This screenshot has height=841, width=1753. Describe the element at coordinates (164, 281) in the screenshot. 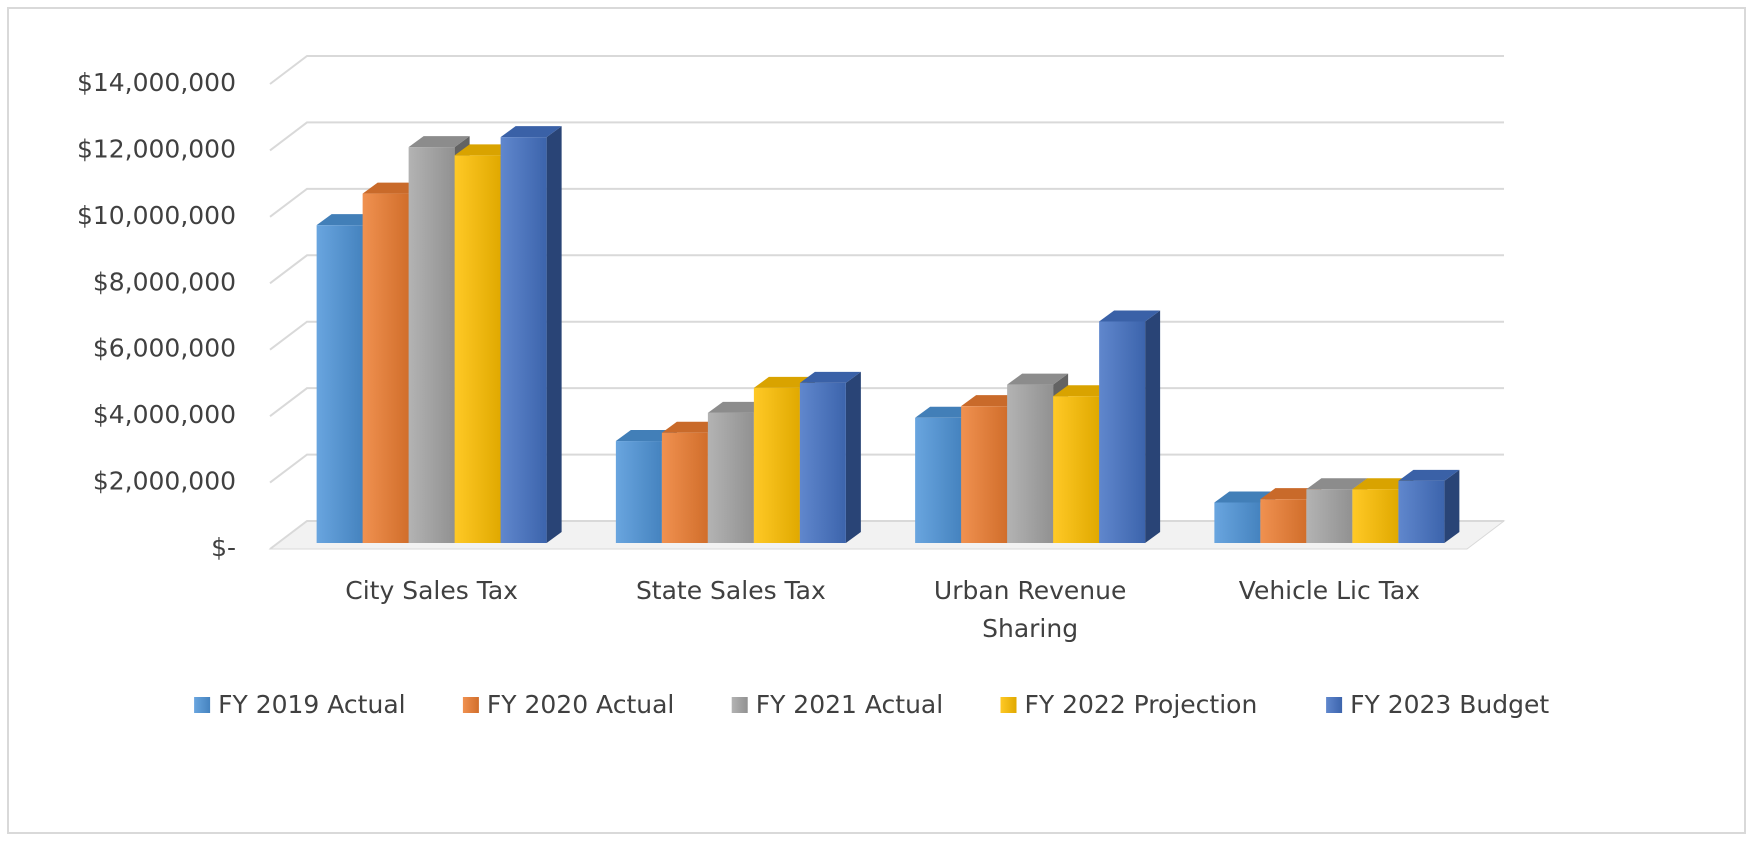

I see `y-tick-label: $8,000,000` at that location.